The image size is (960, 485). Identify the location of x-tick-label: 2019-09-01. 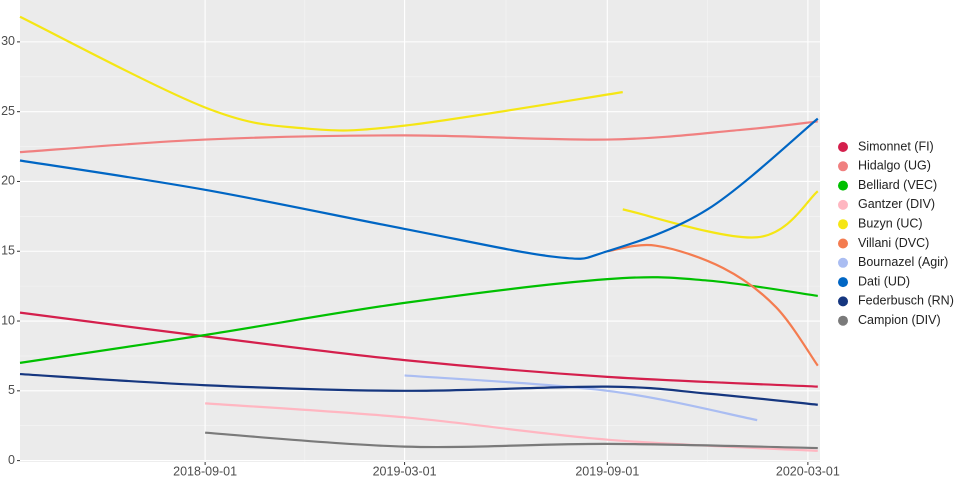
(607, 471).